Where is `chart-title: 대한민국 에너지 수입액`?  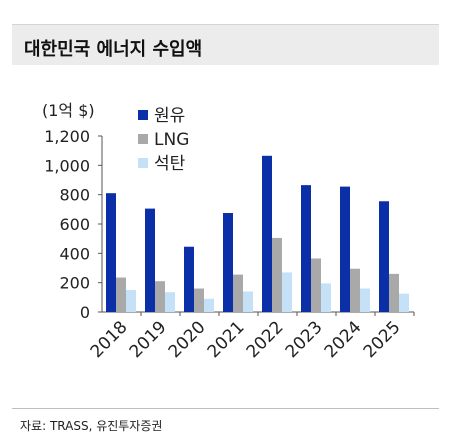
chart-title: 대한민국 에너지 수입액 is located at coordinates (113, 49).